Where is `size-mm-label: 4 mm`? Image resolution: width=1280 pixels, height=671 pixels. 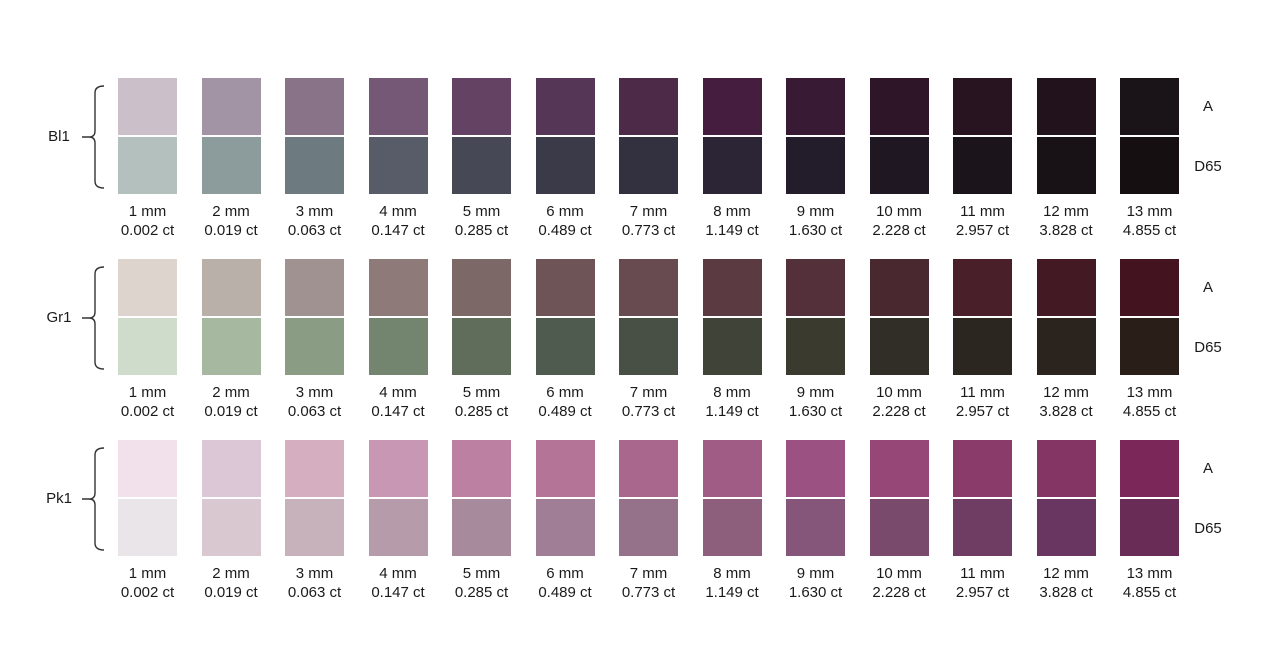 size-mm-label: 4 mm is located at coordinates (398, 211).